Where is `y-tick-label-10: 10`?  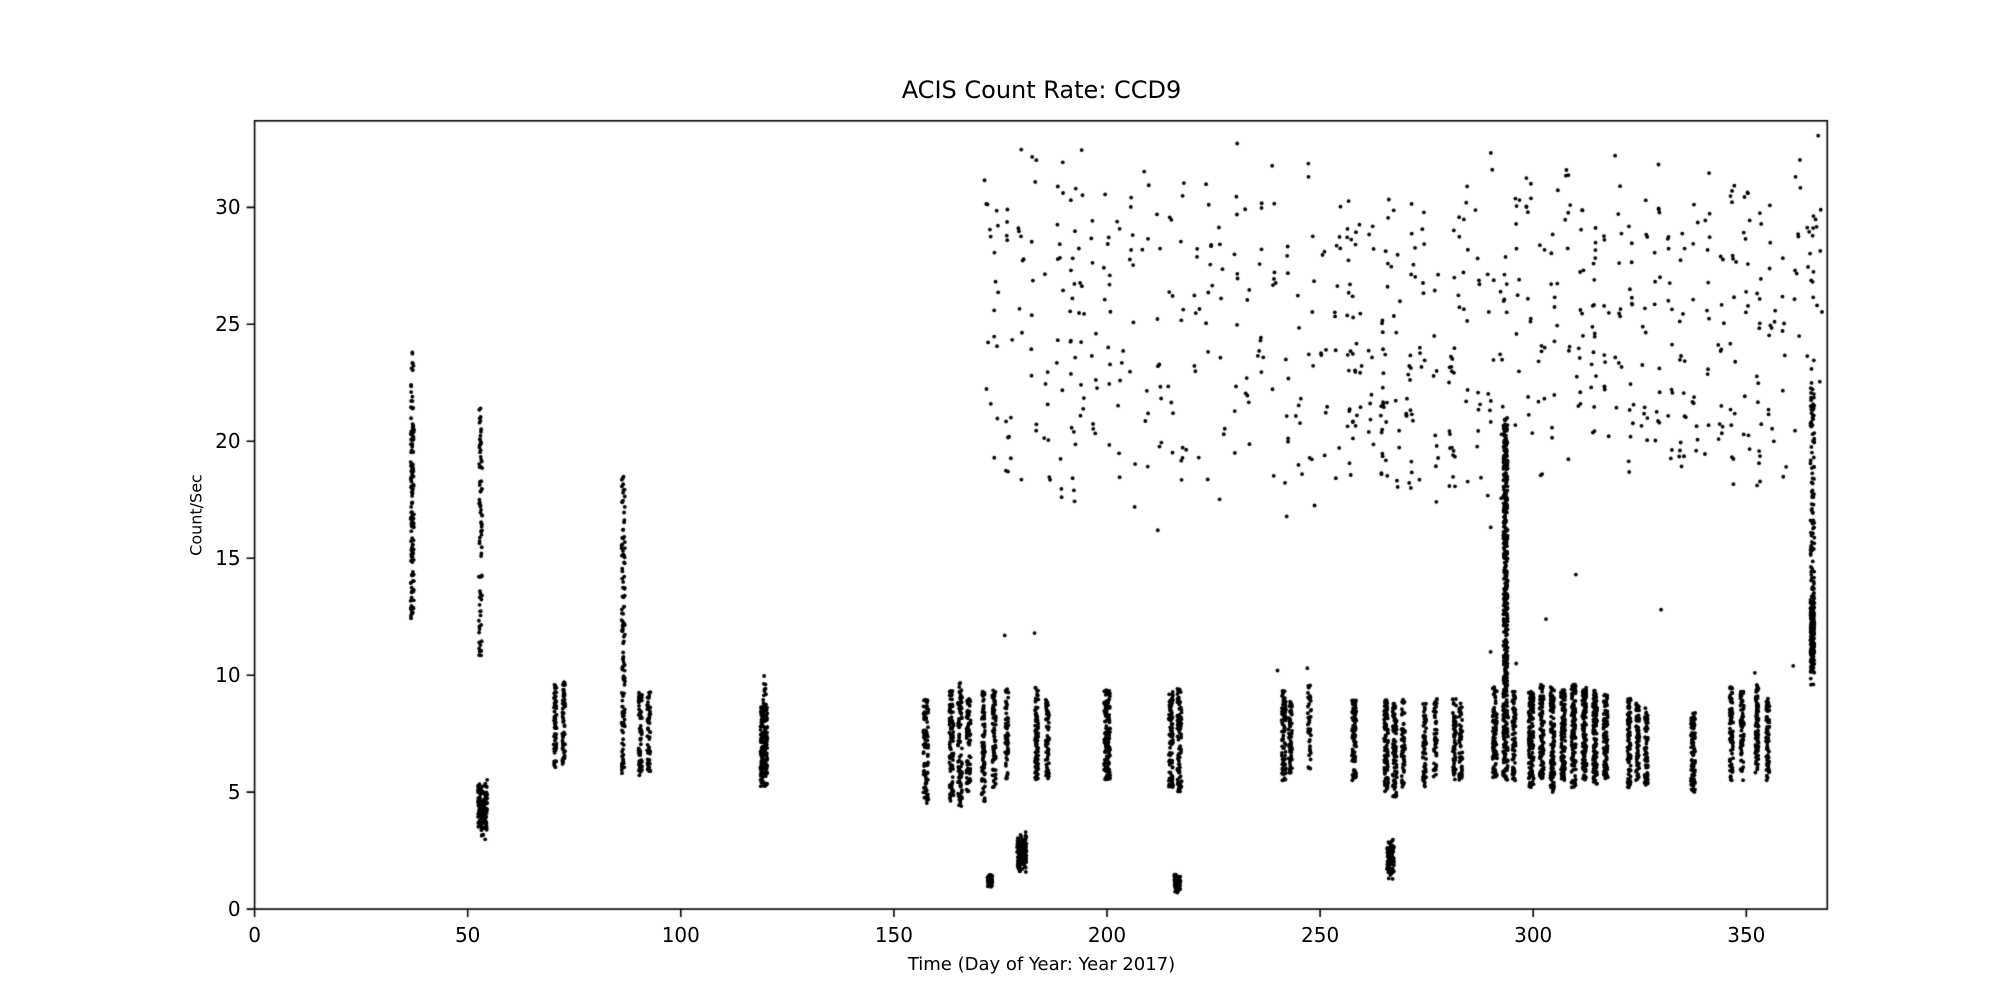
y-tick-label-10: 10 is located at coordinates (228, 675).